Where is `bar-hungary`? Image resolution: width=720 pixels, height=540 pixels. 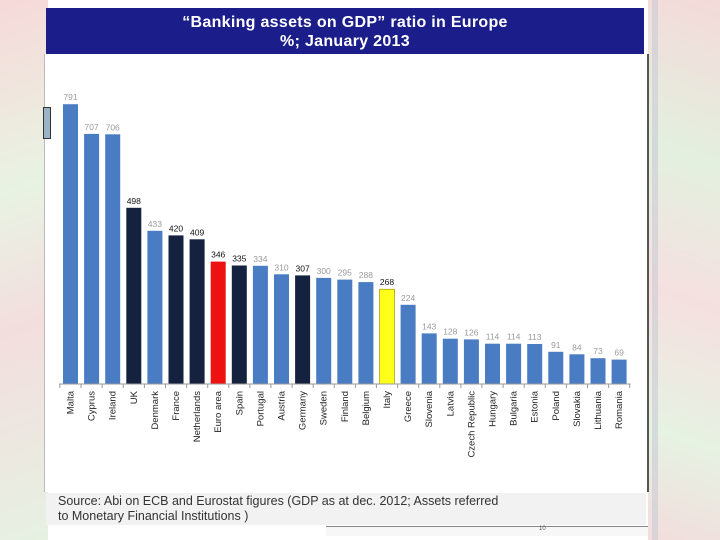 bar-hungary is located at coordinates (492, 363).